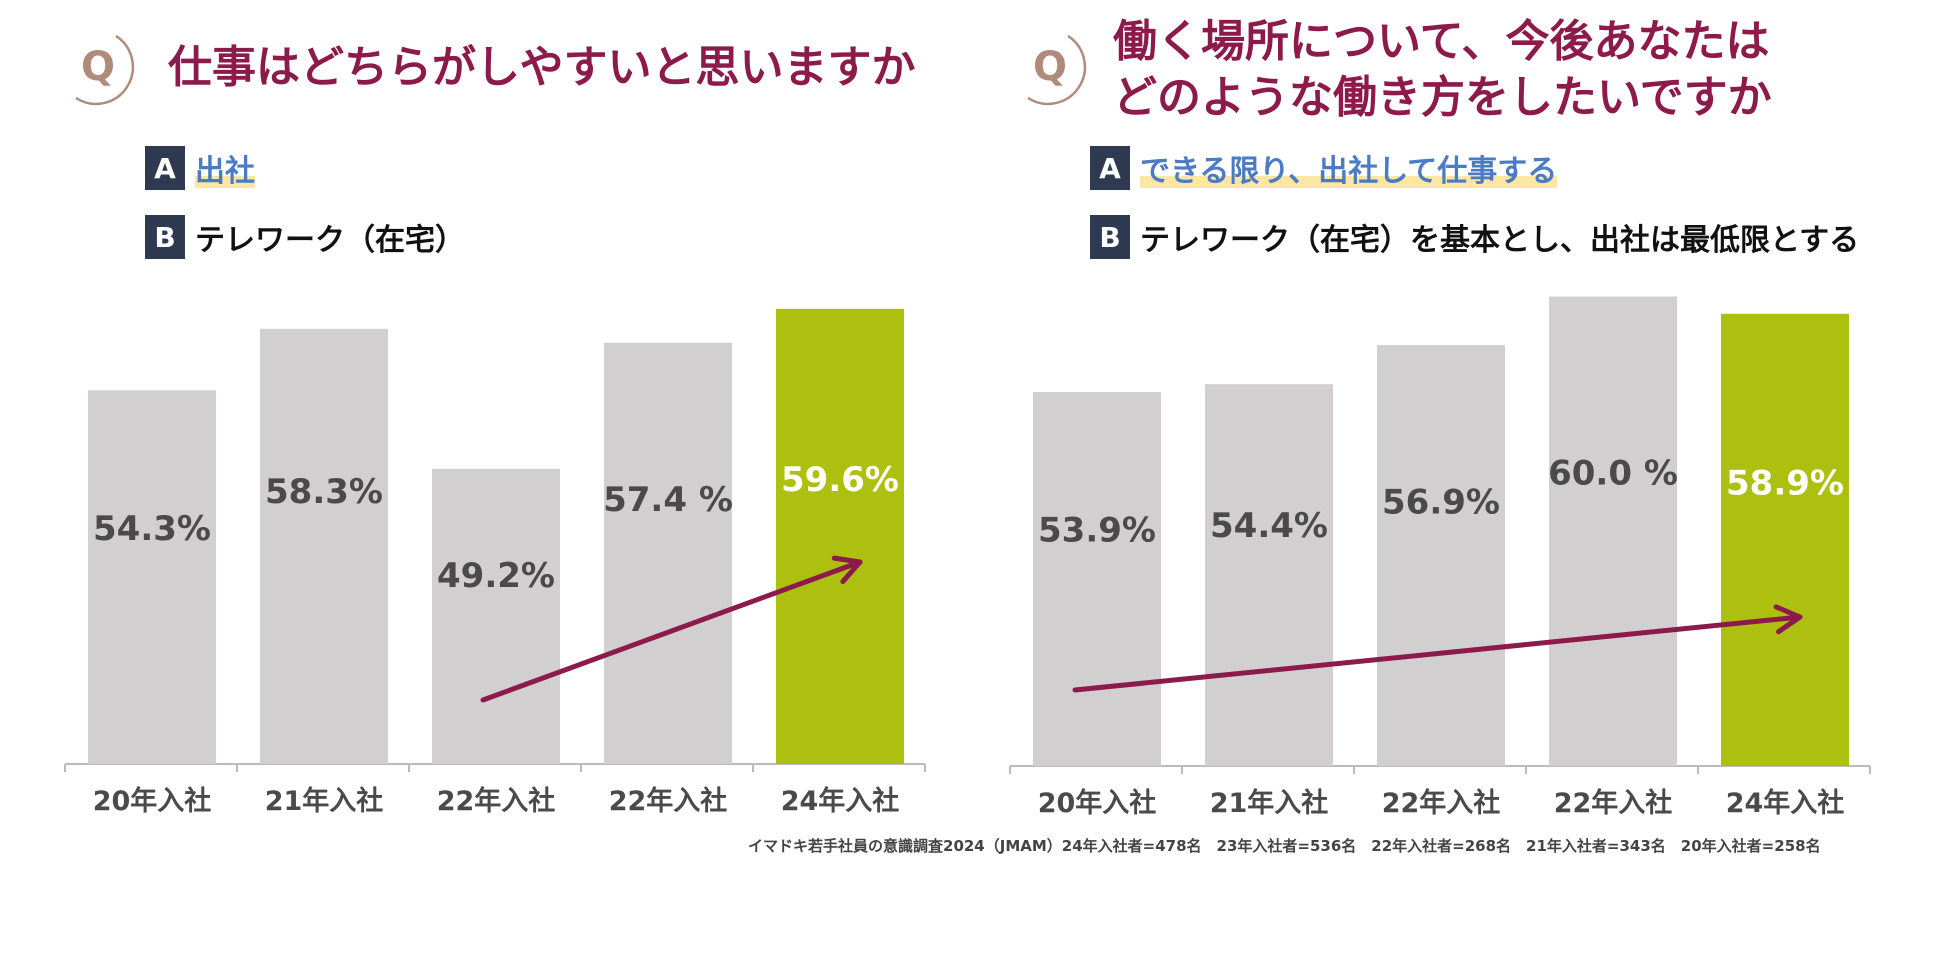  I want to click on question-title: 働く場所について、今後あなたは どのような働き方をしたいですか, so click(1442, 70).